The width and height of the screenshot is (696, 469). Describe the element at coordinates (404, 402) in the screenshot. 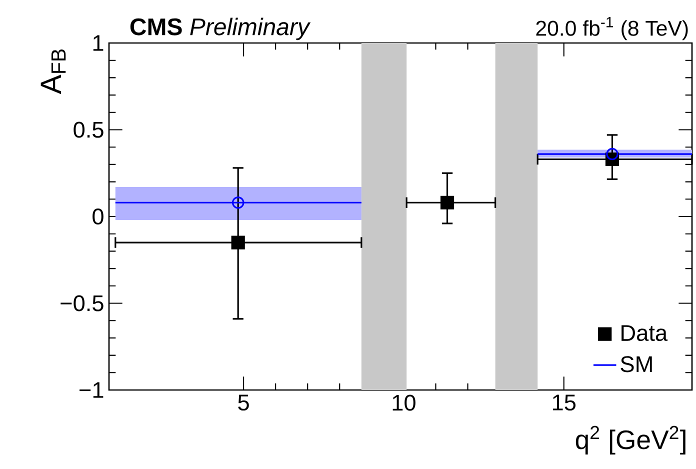

I see `x-tick-label: 10` at that location.